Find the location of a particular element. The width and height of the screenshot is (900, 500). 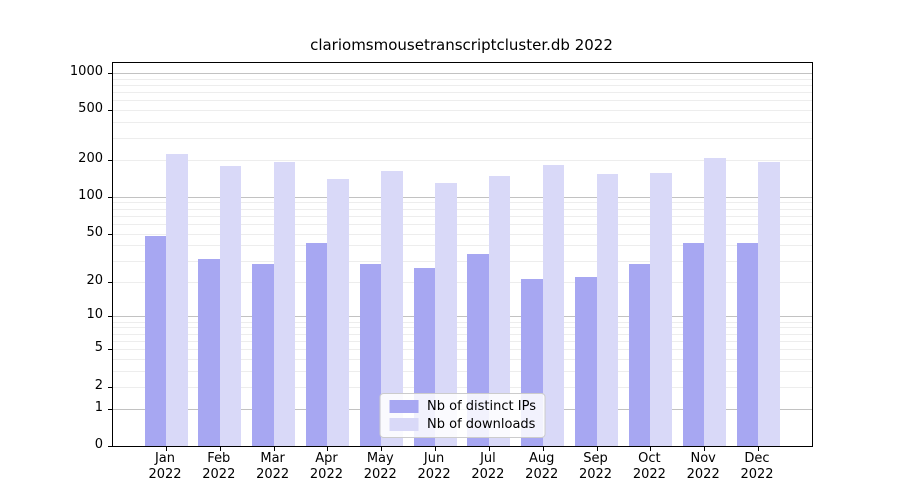

legend-label-distinct-ips: Nb of distinct IPs is located at coordinates (481, 406).